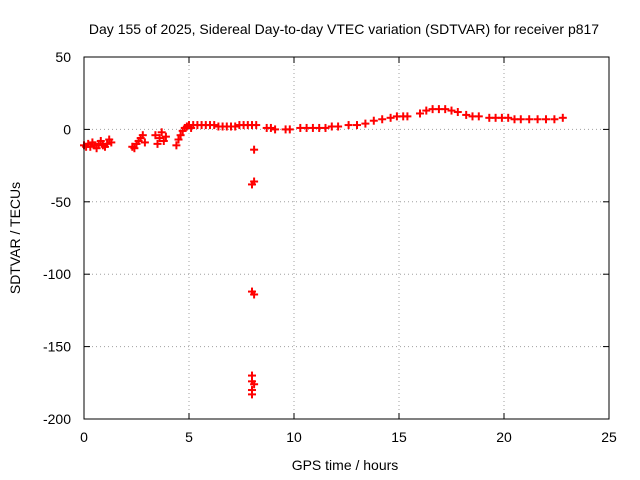  What do you see at coordinates (84, 437) in the screenshot?
I see `x-tick-label: 0` at bounding box center [84, 437].